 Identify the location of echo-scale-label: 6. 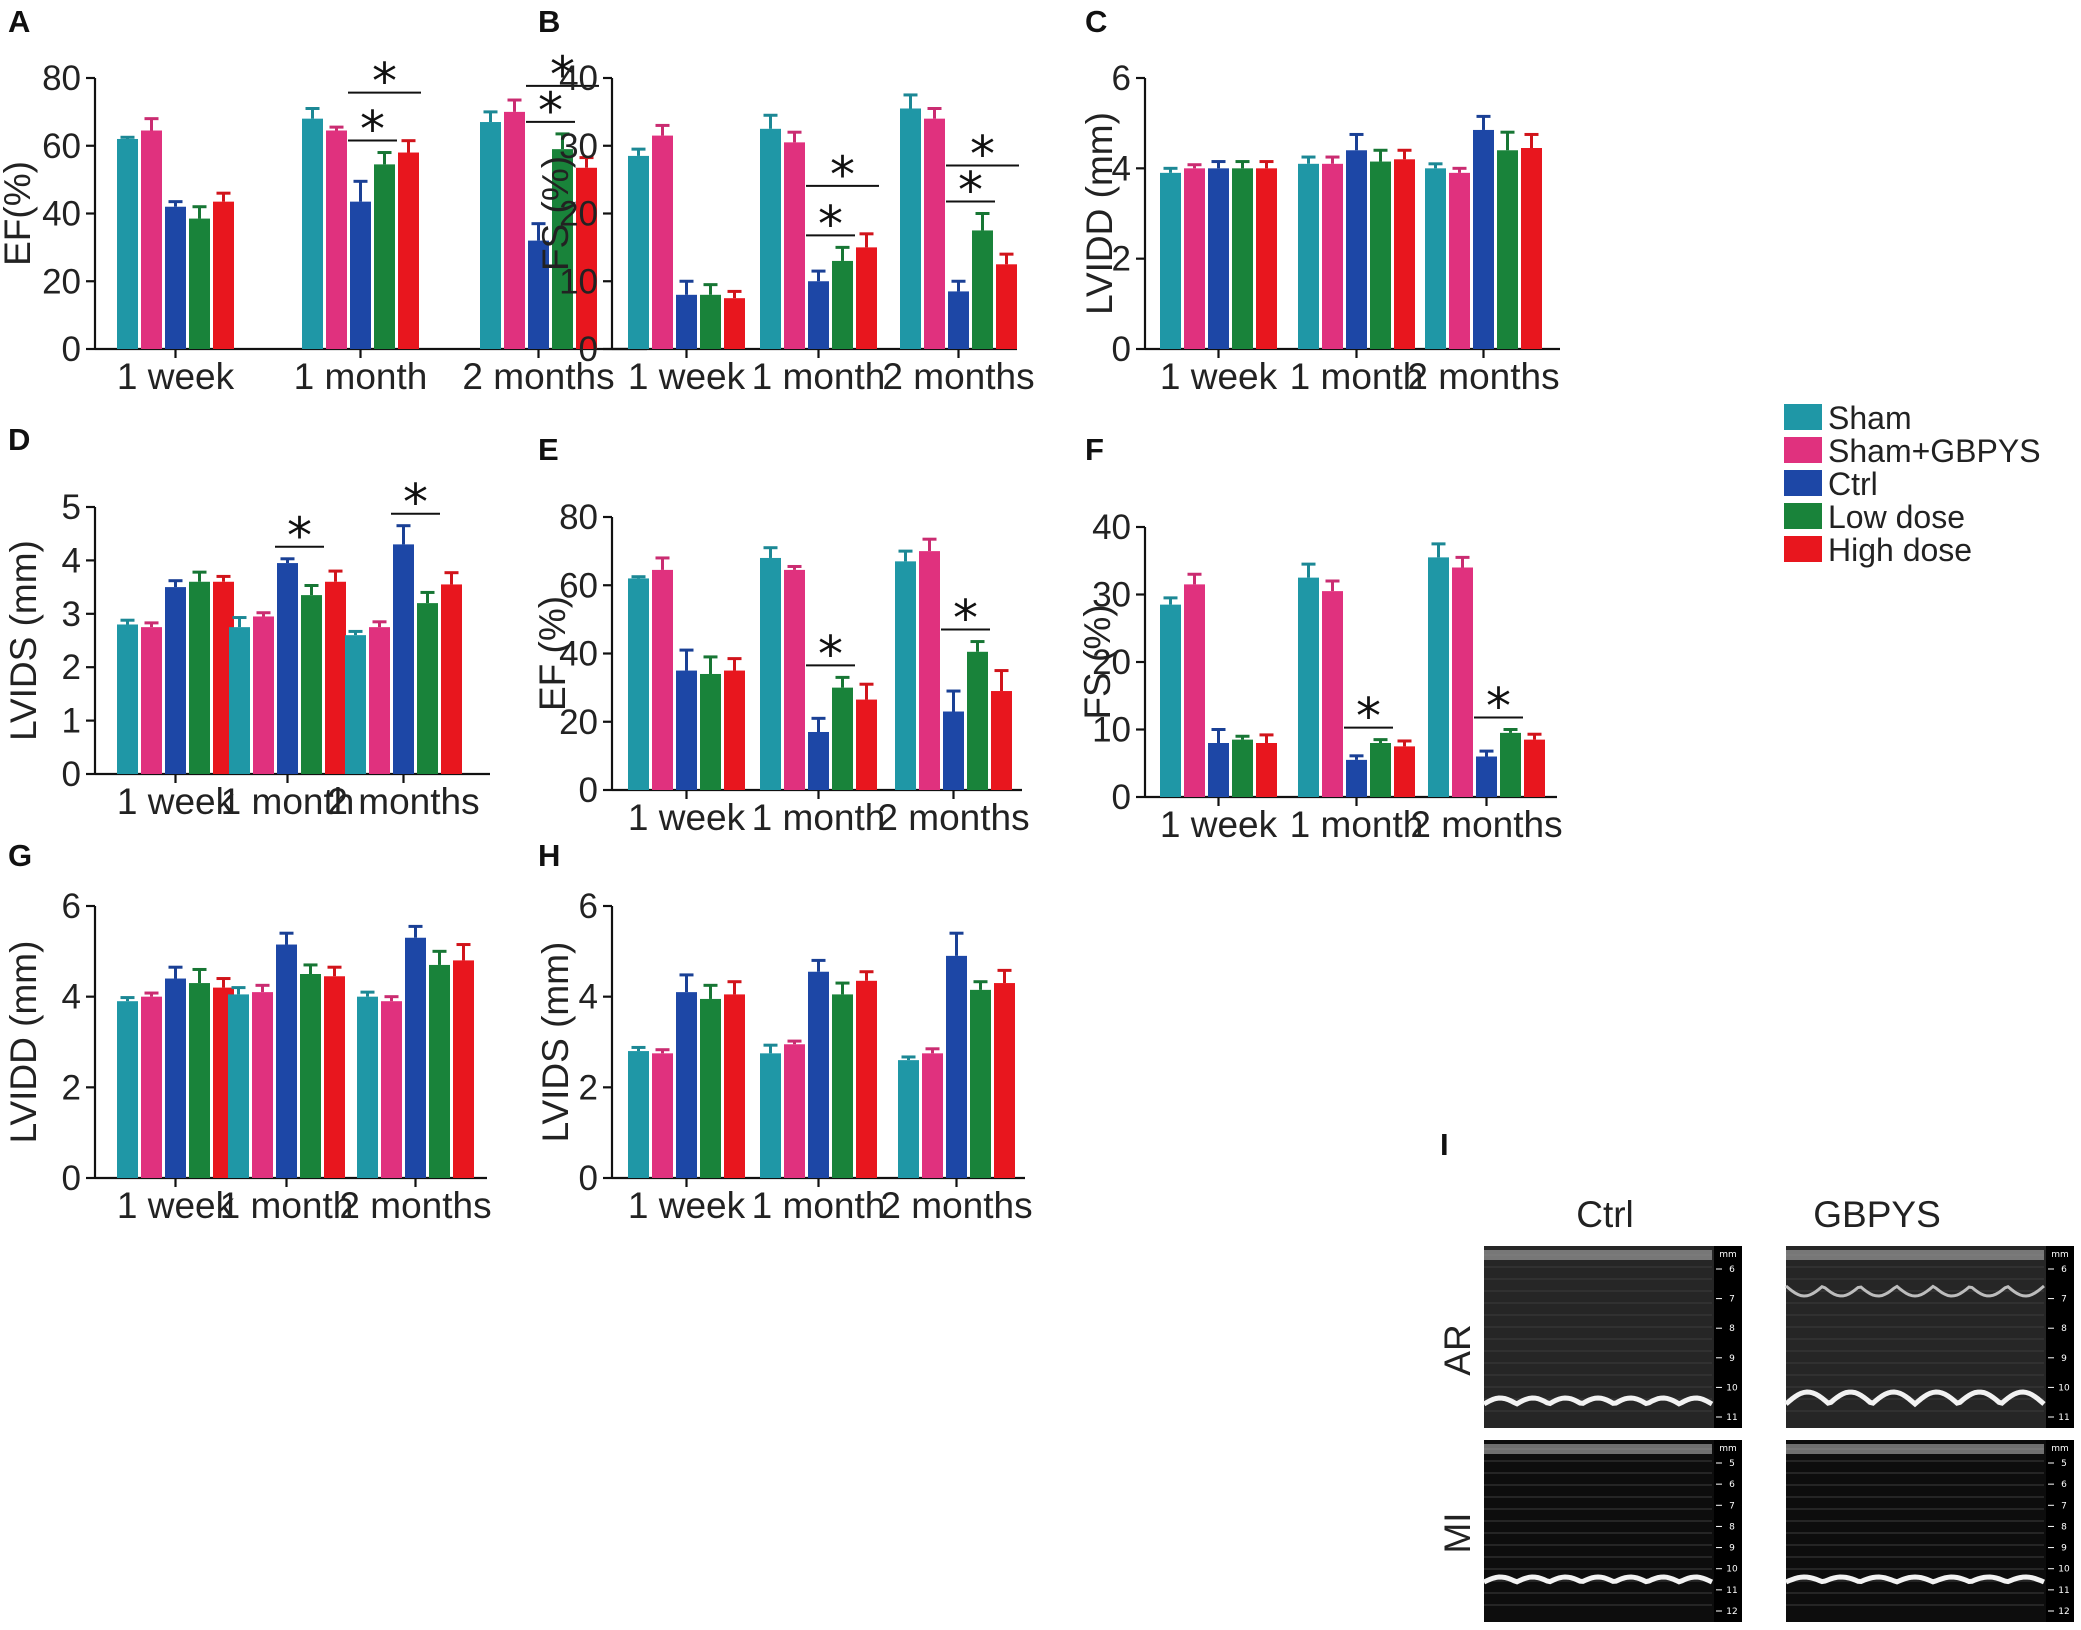
(1732, 1485).